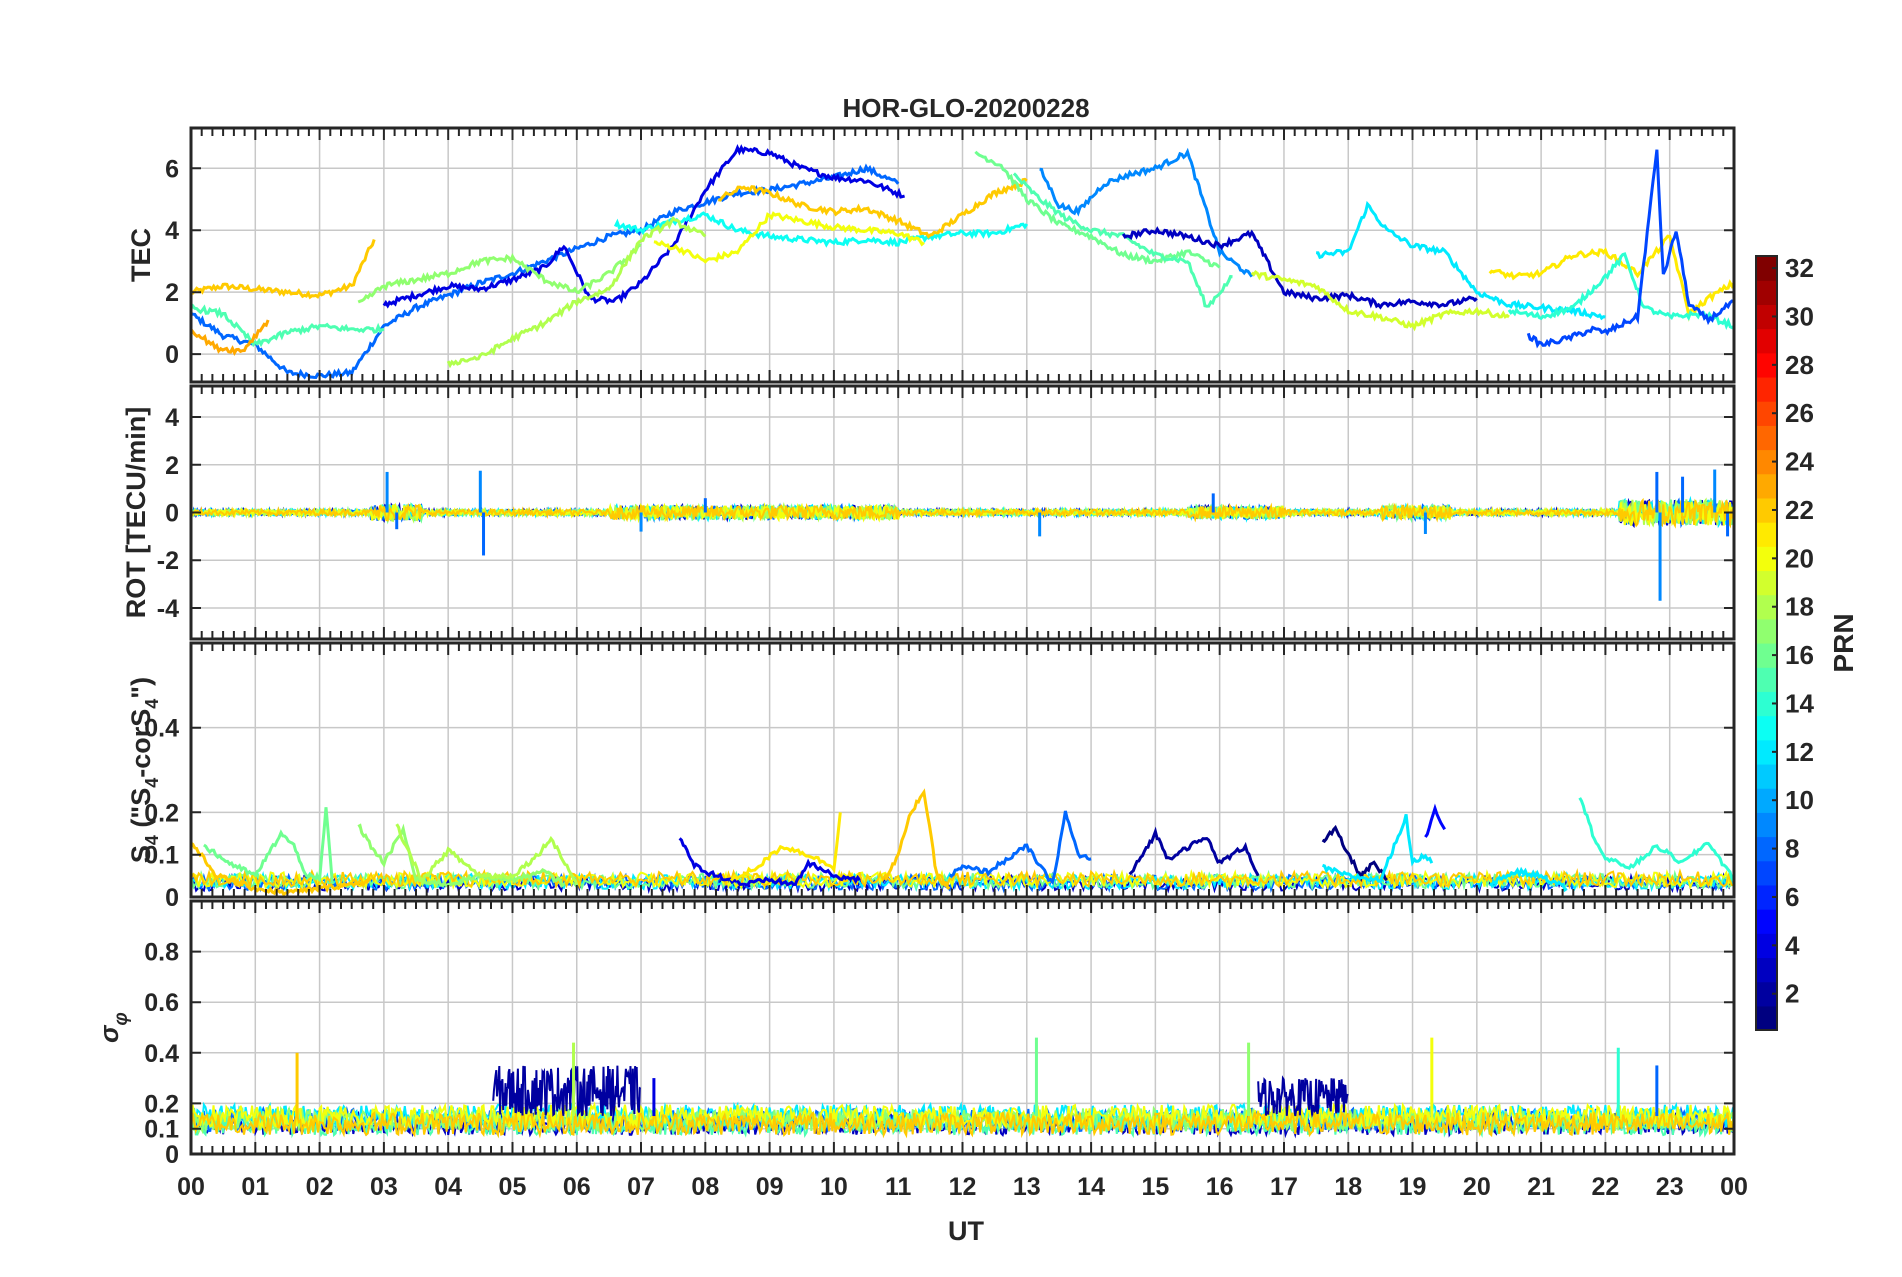  Describe the element at coordinates (161, 953) in the screenshot. I see `sigma-y-tick-label: 0.8` at that location.